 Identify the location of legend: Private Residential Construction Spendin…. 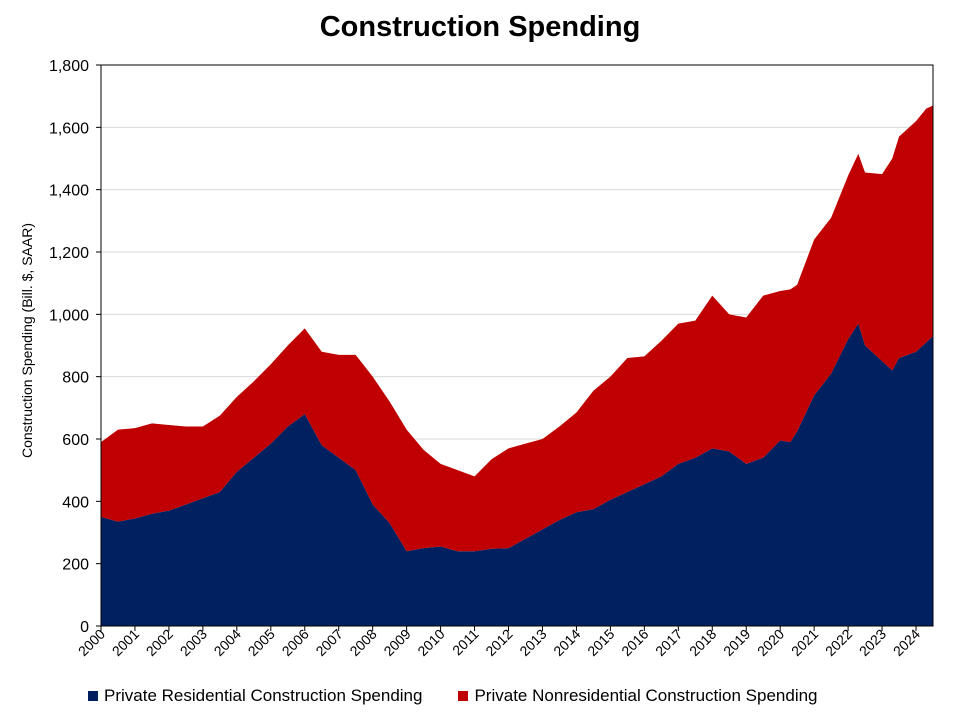
(471, 696).